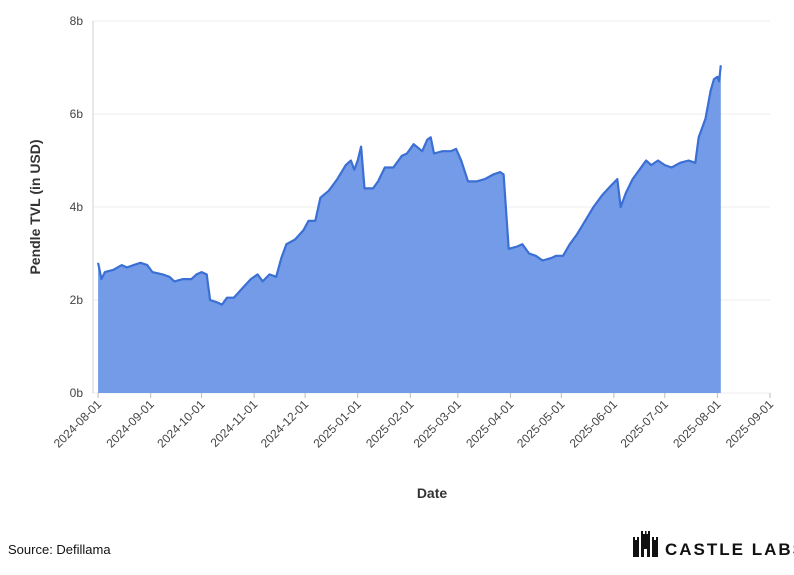 The width and height of the screenshot is (794, 575). What do you see at coordinates (490, 424) in the screenshot?
I see `x-tick-label: 2025-04-01` at bounding box center [490, 424].